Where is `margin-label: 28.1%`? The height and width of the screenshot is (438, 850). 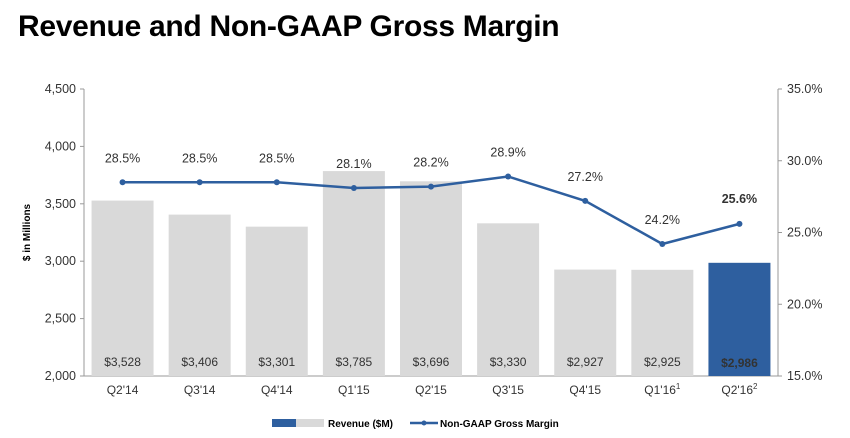
margin-label: 28.1% is located at coordinates (353, 164).